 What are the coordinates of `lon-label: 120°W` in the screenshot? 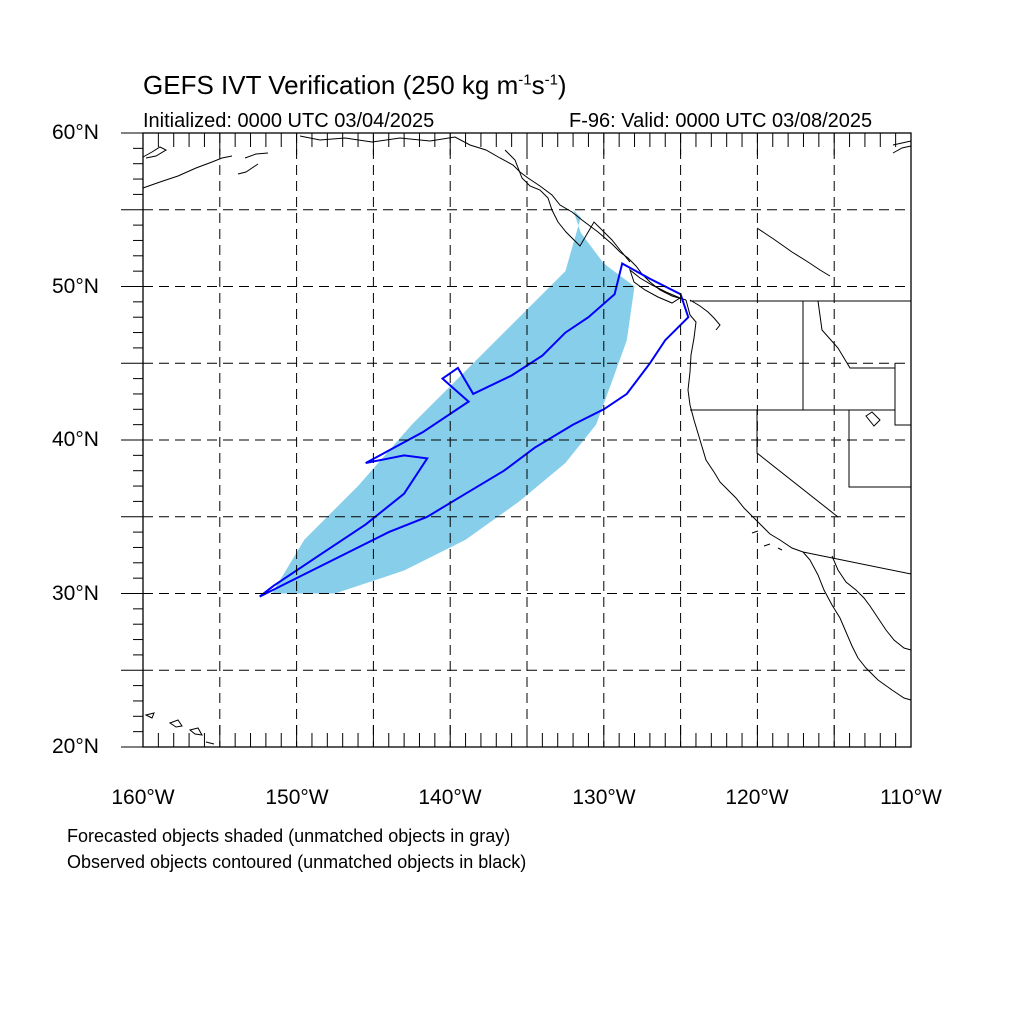 It's located at (757, 797).